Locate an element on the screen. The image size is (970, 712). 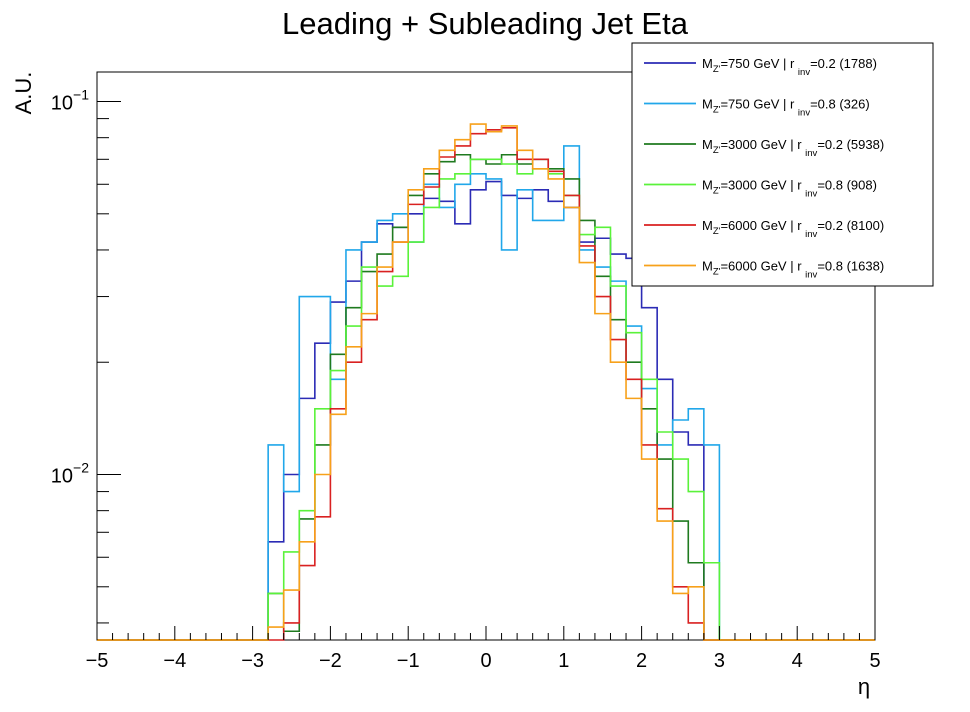
x-tick-label: 2 is located at coordinates (641, 661).